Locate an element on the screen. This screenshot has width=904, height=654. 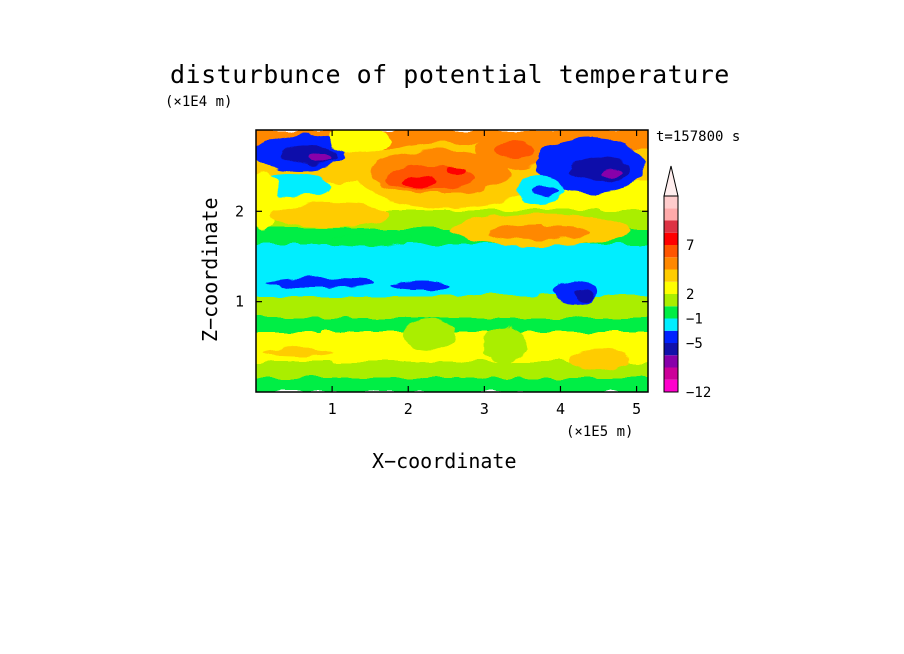
x-axis-unit: (×1E5 m) is located at coordinates (600, 432).